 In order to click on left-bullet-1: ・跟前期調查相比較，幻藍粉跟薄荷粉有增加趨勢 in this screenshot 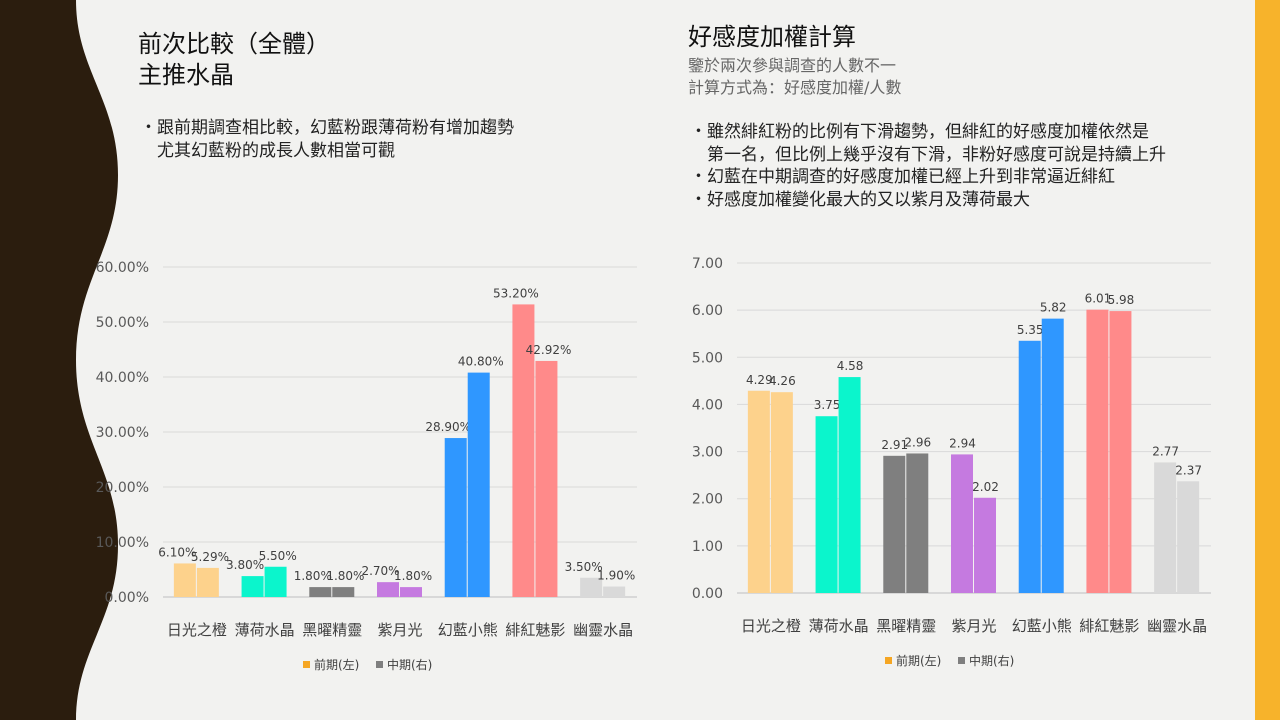, I will do `click(327, 128)`.